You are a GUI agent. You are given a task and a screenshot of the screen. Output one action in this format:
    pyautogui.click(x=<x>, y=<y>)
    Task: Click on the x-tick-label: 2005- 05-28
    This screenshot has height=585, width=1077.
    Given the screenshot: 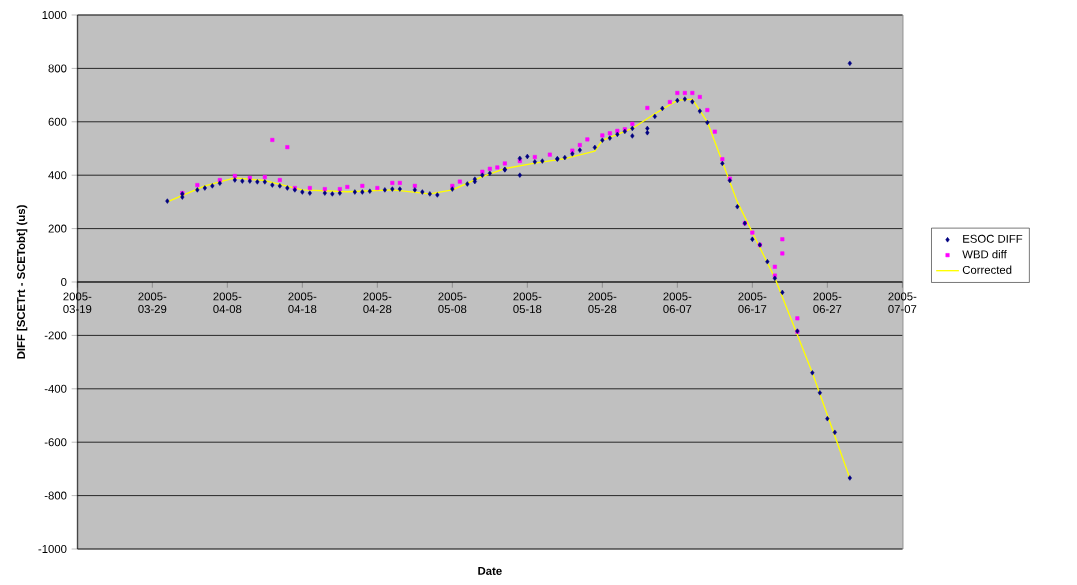 What is the action you would take?
    pyautogui.click(x=602, y=303)
    